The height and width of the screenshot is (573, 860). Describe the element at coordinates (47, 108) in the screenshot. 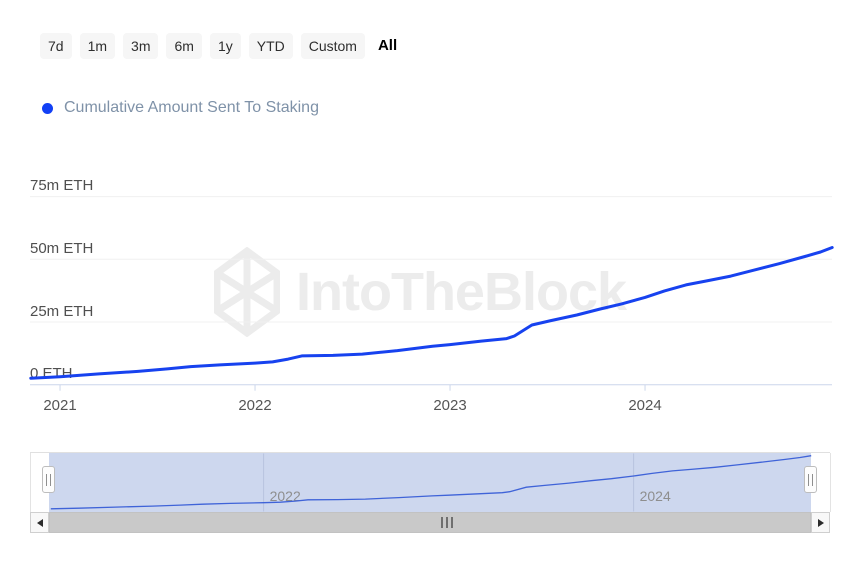

I see `legend-marker-icon` at that location.